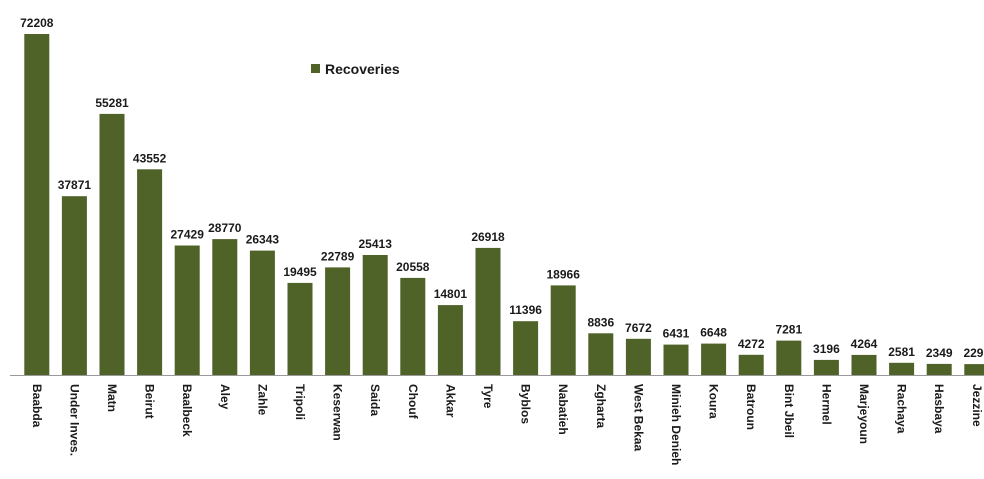  What do you see at coordinates (262, 400) in the screenshot?
I see `category-label: Zahle` at bounding box center [262, 400].